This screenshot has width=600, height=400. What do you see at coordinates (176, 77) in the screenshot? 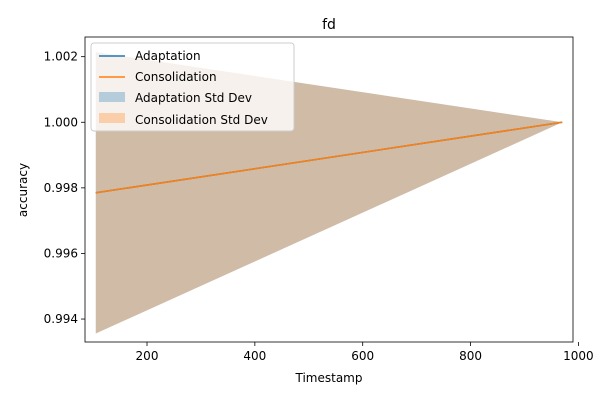
I see `legend-label-consolidation: Consolidation` at bounding box center [176, 77].